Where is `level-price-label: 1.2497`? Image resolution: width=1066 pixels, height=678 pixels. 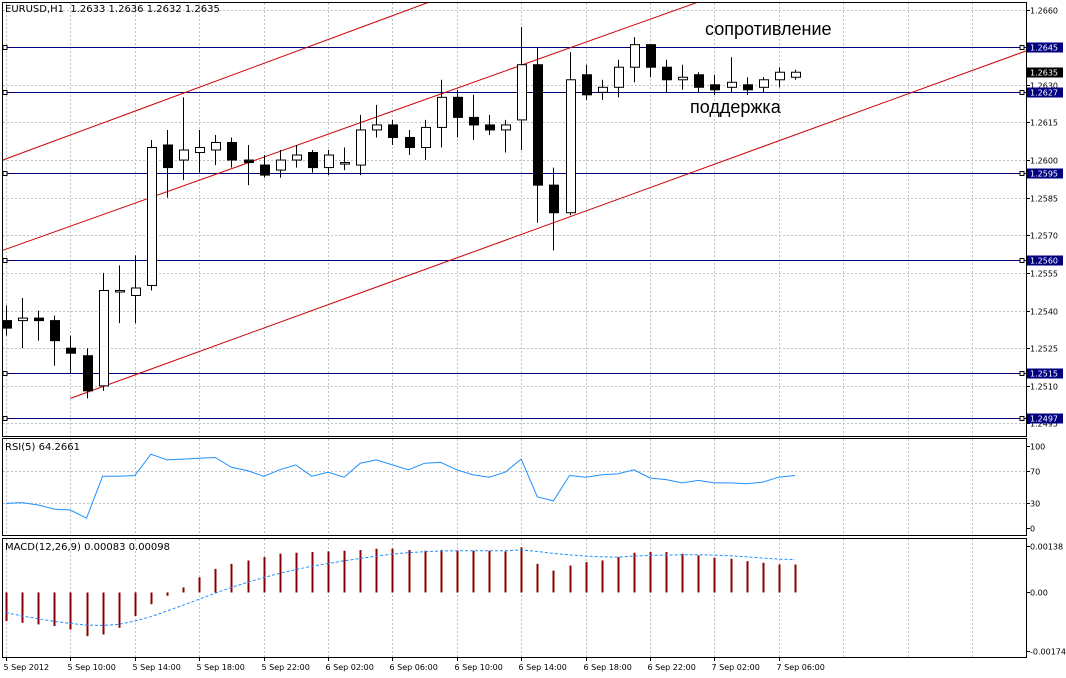 level-price-label: 1.2497 is located at coordinates (1044, 419).